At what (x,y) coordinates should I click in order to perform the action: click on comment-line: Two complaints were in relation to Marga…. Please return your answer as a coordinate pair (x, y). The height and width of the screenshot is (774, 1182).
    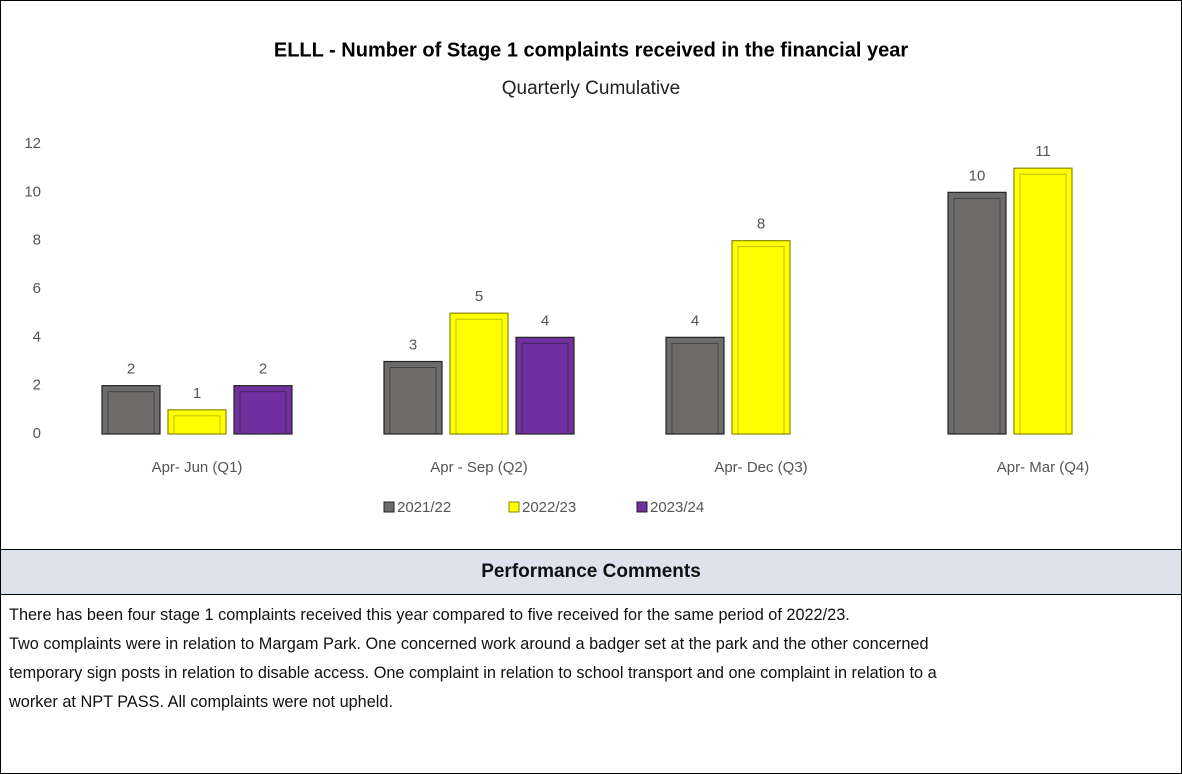
    Looking at the image, I should click on (469, 644).